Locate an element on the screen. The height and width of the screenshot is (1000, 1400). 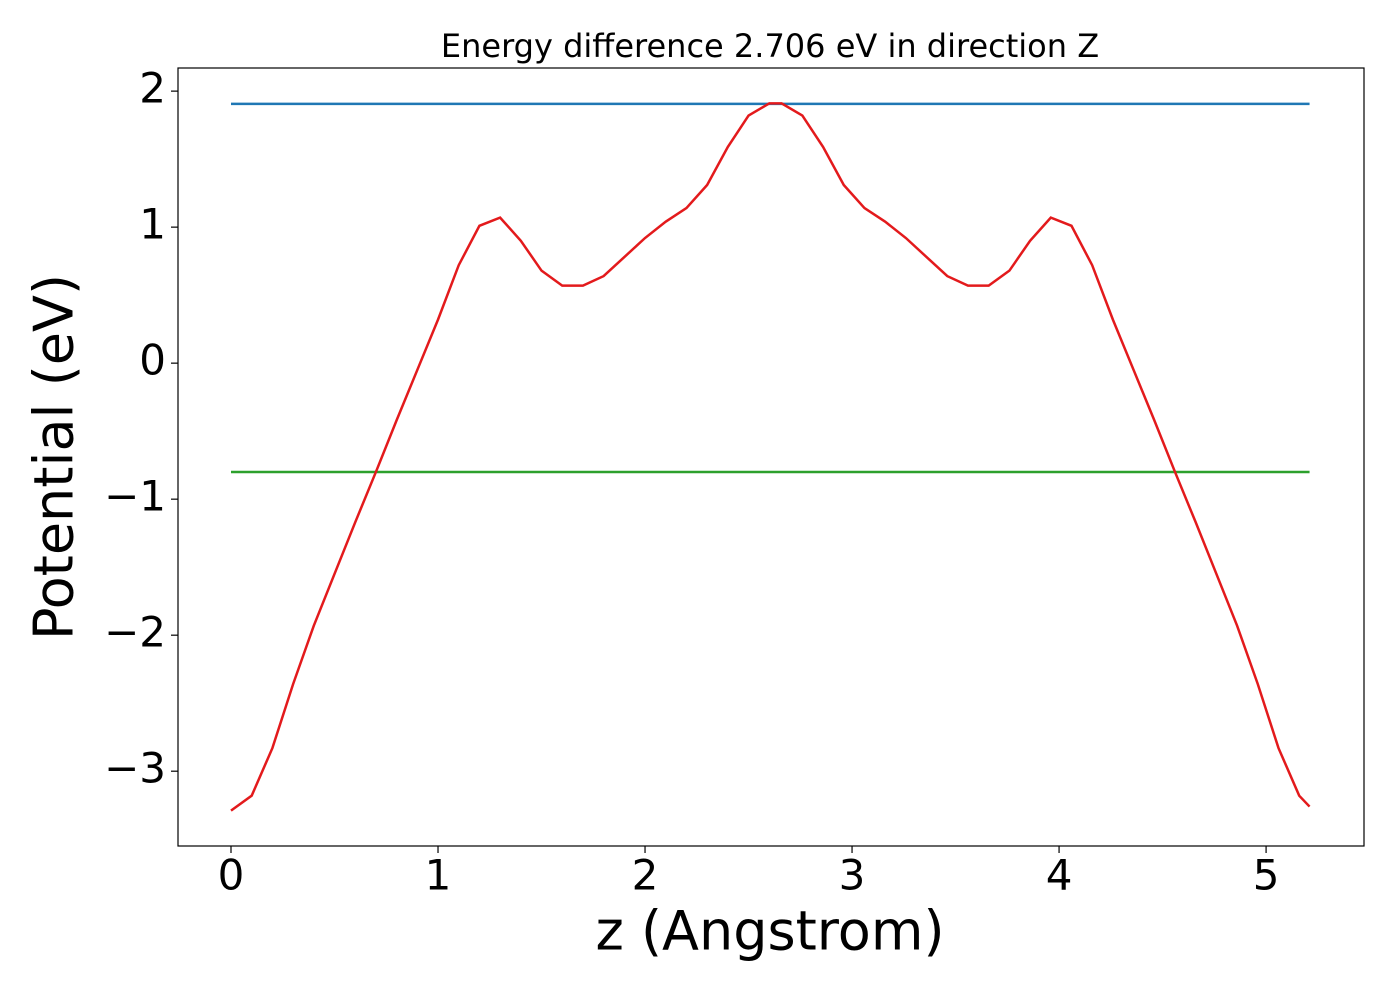
x-tick-label: 4 is located at coordinates (1059, 875).